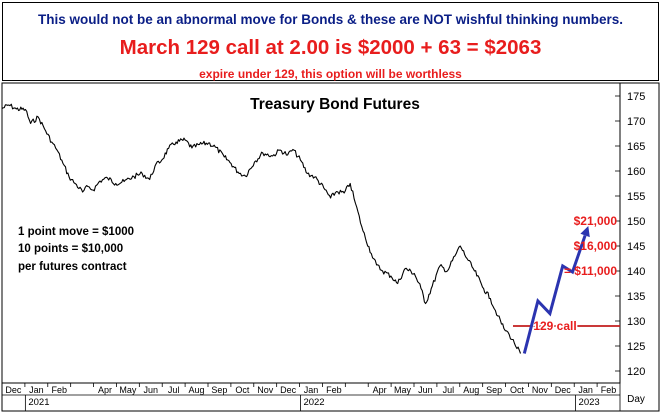 This screenshot has width=663, height=415. I want to click on y-tick-label: 155, so click(636, 197).